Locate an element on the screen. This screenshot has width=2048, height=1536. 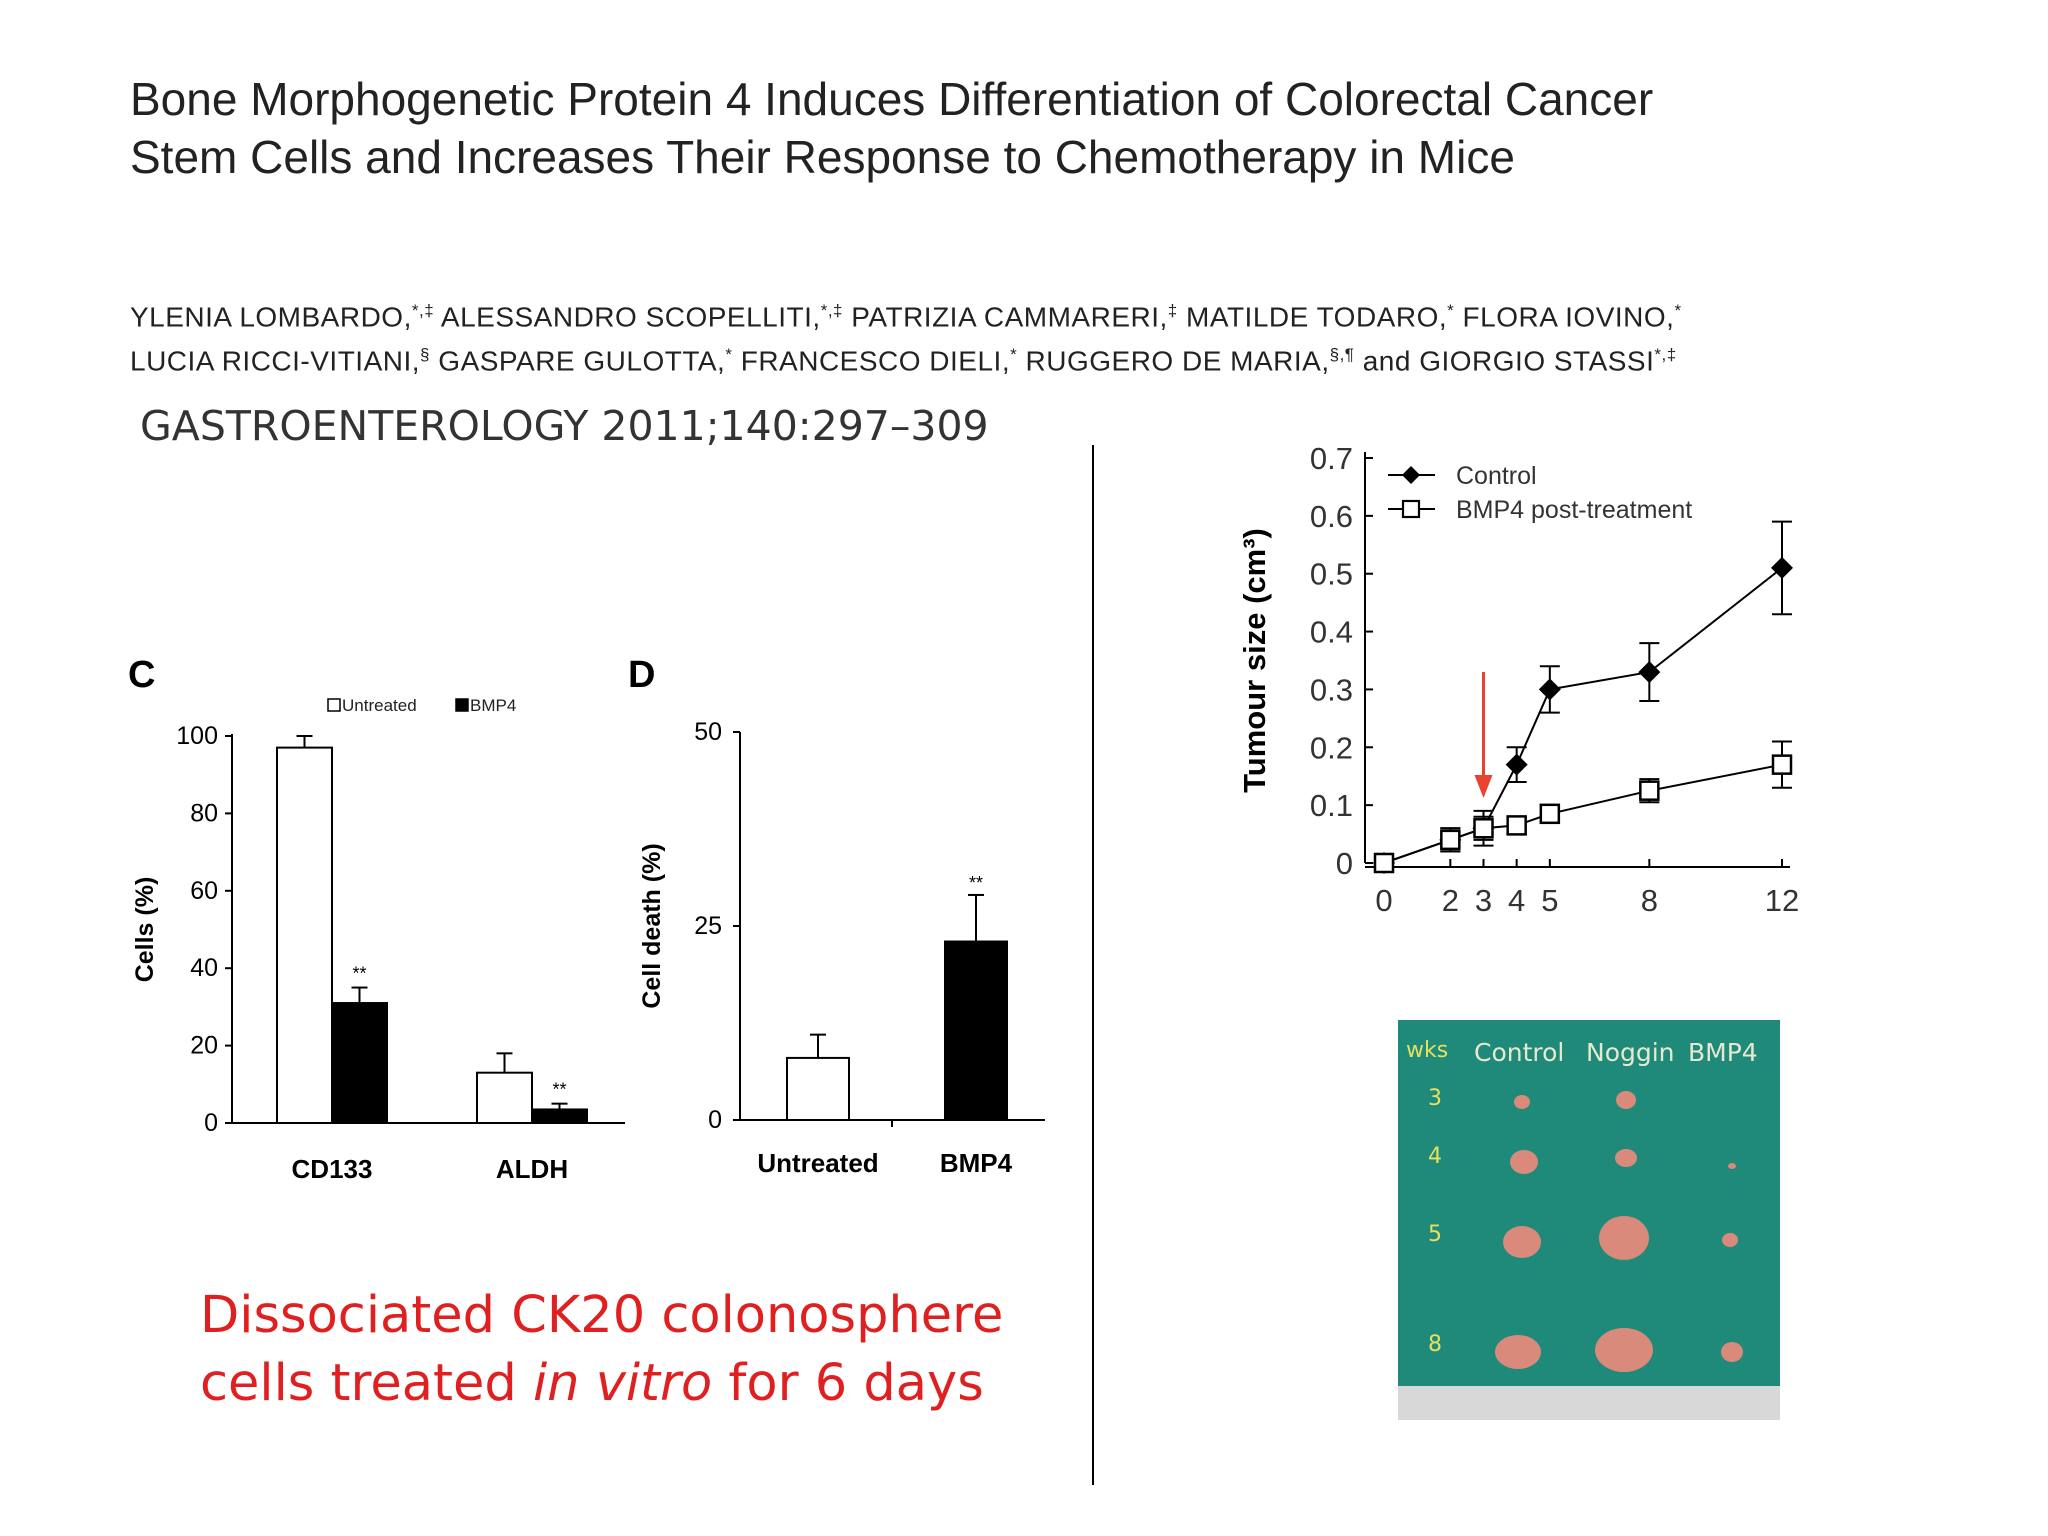
author-name: GASPARE GULOTTA, is located at coordinates (582, 361).